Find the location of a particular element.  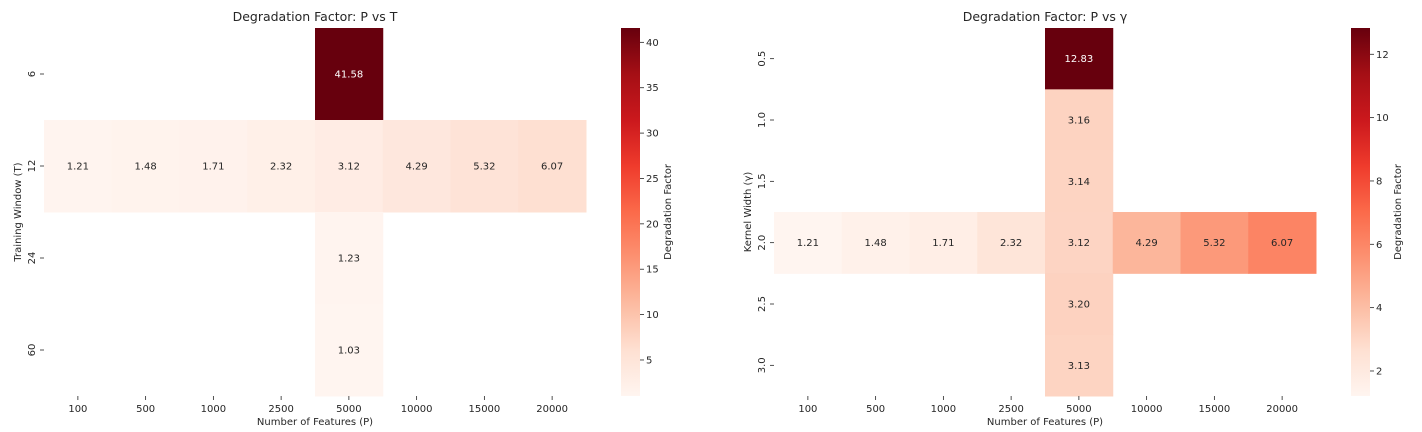

chart1-colorbar-tick-label: 15 is located at coordinates (652, 270).